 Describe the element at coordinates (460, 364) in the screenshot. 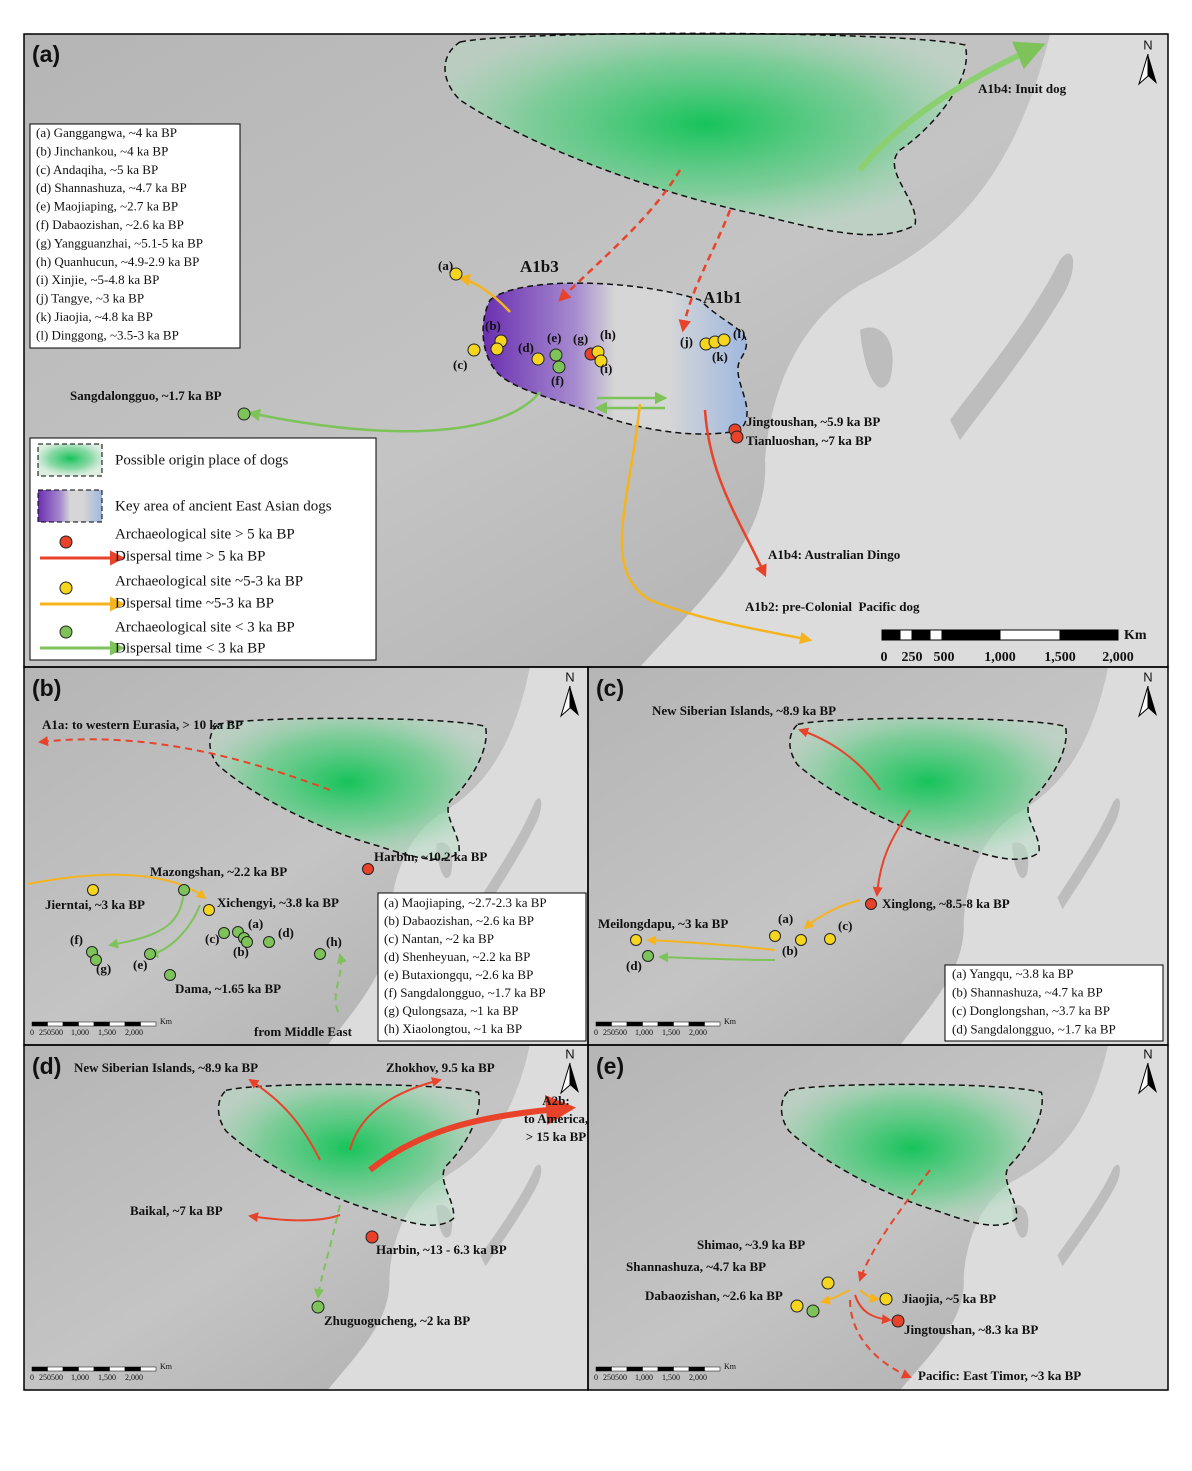

I see `site-letter: (c)` at that location.